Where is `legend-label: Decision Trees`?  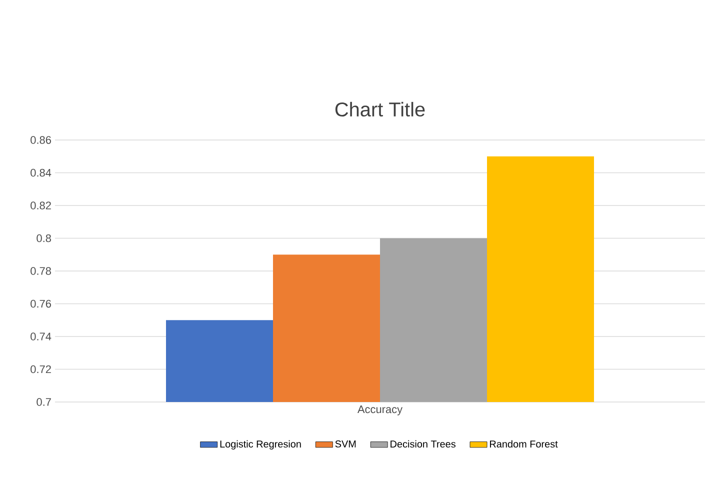 legend-label: Decision Trees is located at coordinates (423, 444).